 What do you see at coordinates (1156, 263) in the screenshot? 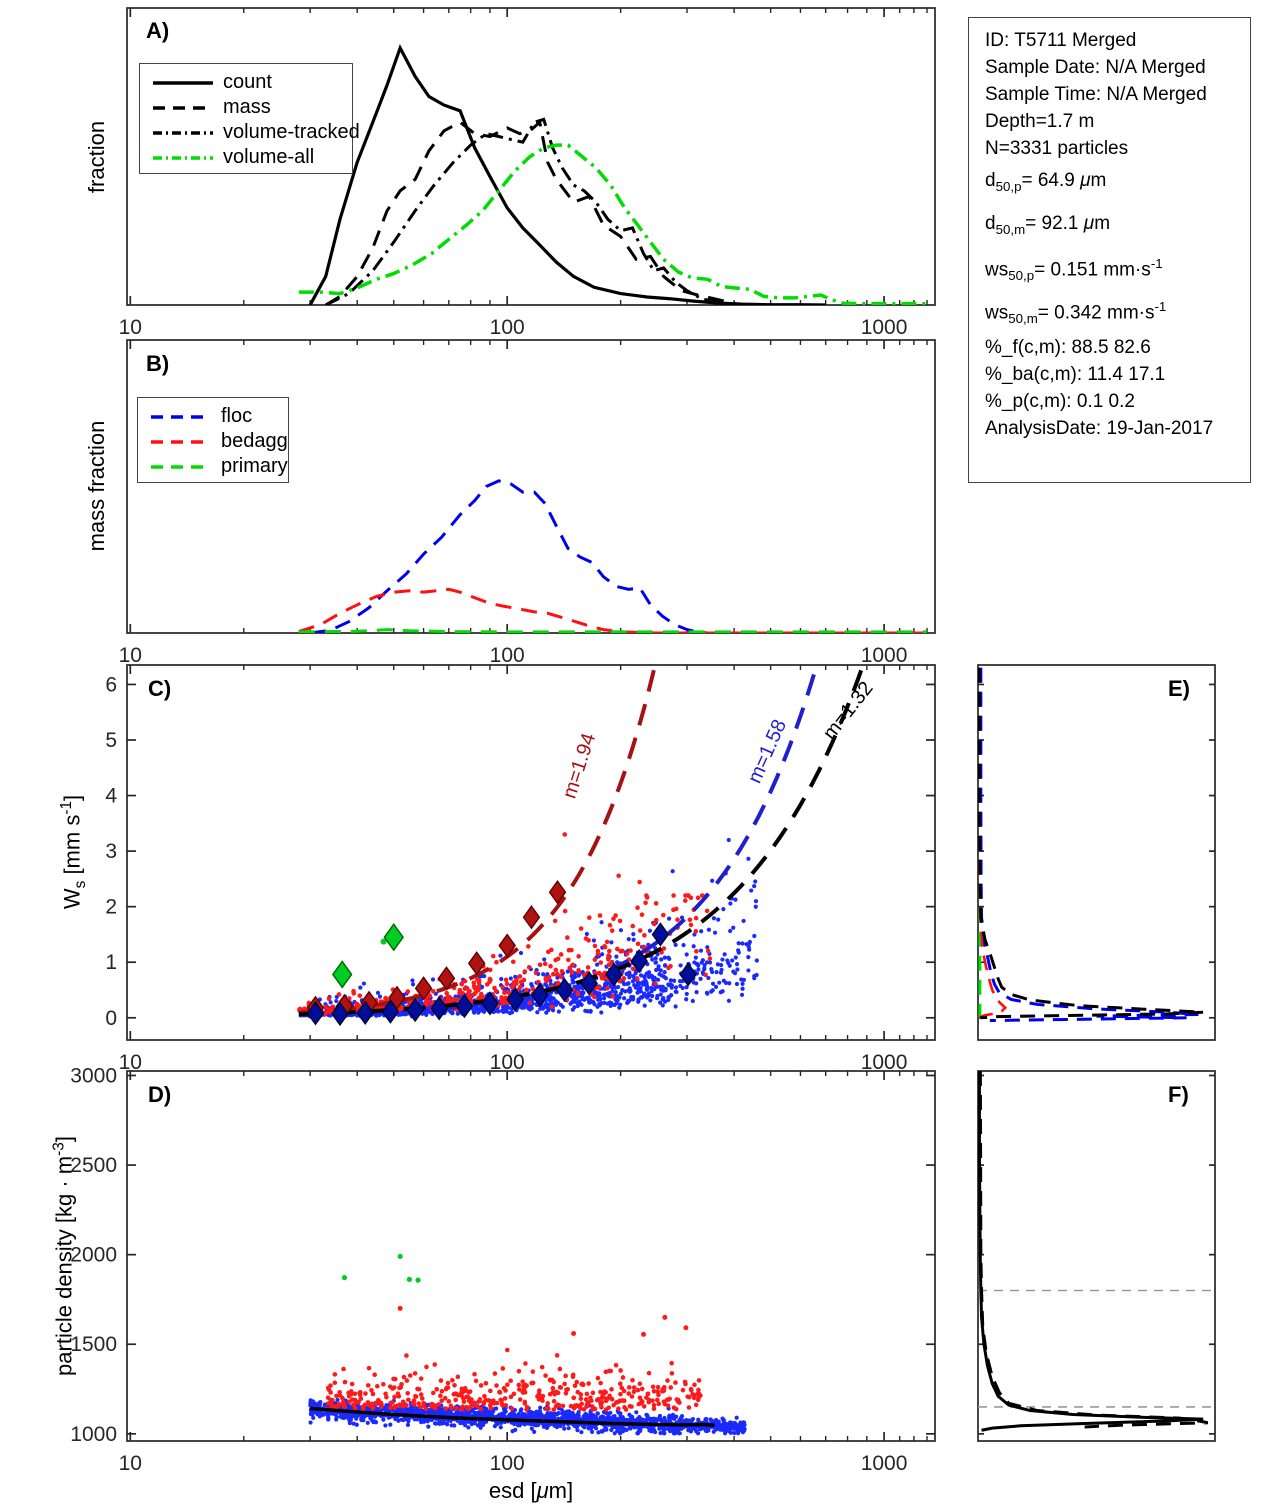
I see `text-part: -1` at bounding box center [1156, 263].